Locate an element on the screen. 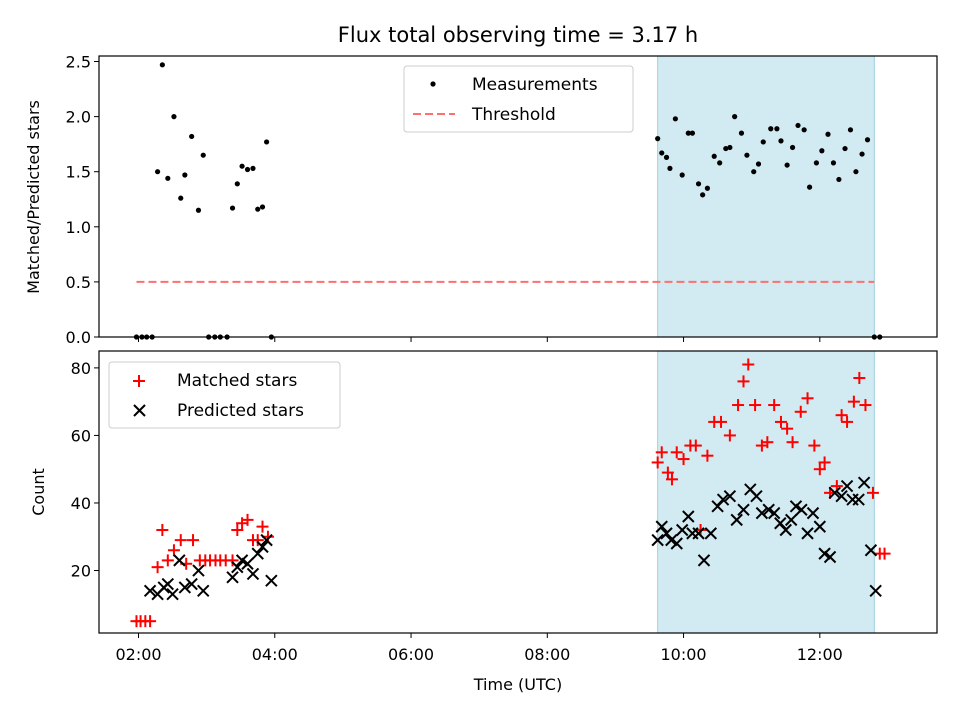 Image resolution: width=960 pixels, height=720 pixels. top-y-tick-label: 1.5 is located at coordinates (78, 172).